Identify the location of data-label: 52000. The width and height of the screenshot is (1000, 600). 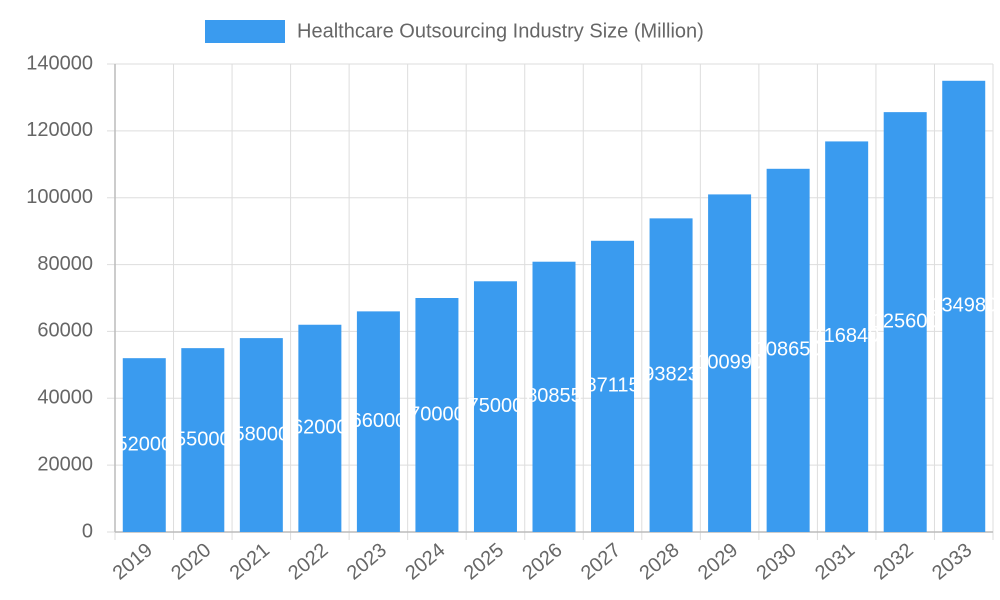
(144, 444).